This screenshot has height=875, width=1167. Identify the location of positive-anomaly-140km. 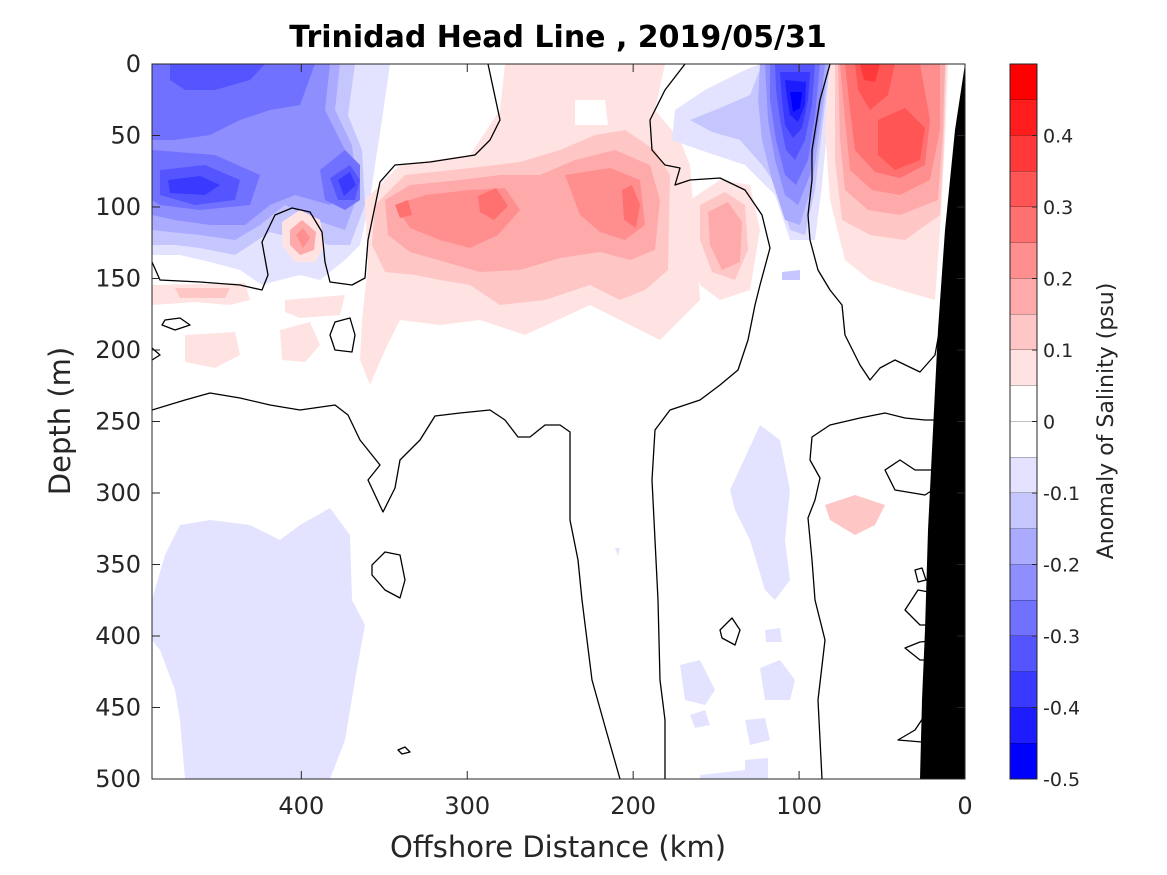
(724, 240).